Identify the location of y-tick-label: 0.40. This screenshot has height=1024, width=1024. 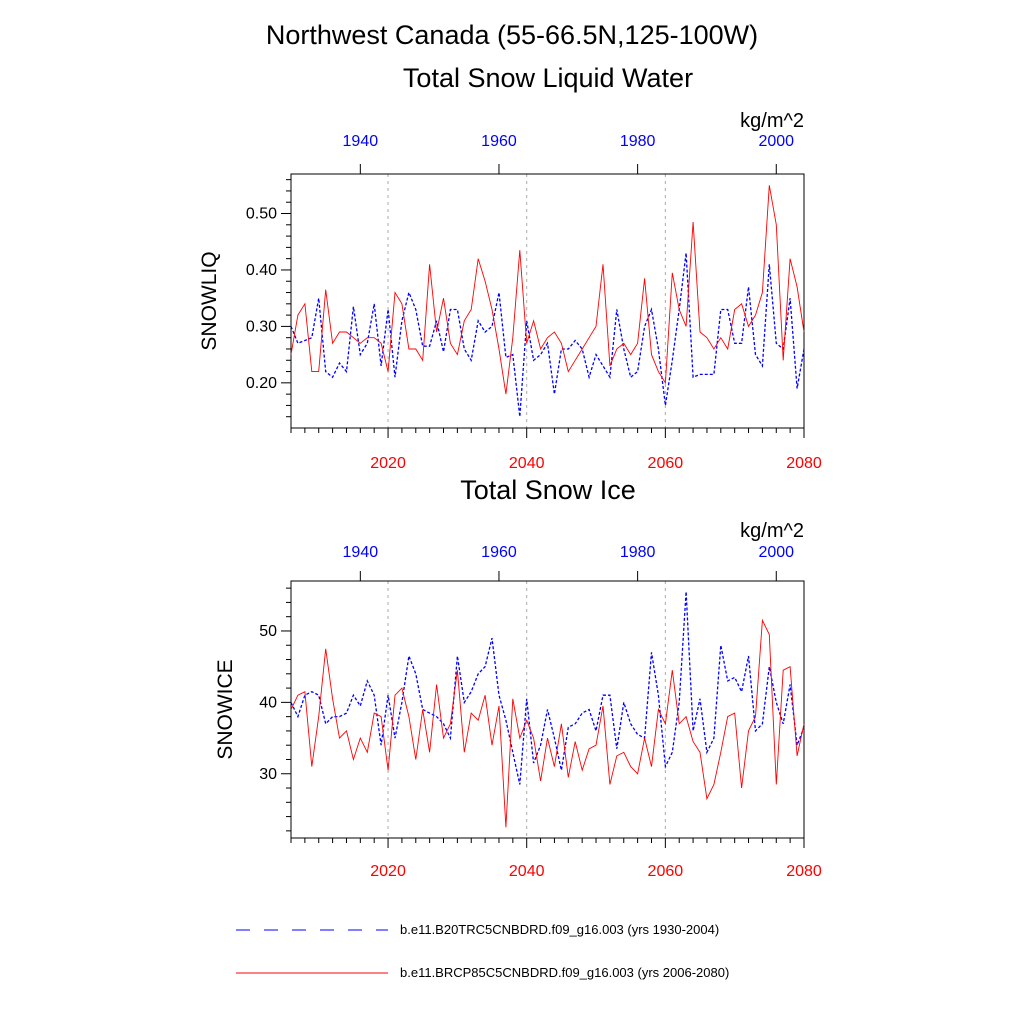
(261, 270).